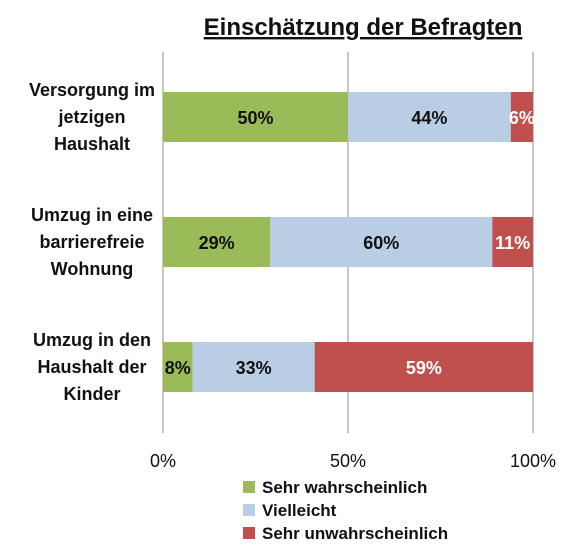 This screenshot has width=570, height=553. I want to click on category-label: Umzug in eine, so click(92, 215).